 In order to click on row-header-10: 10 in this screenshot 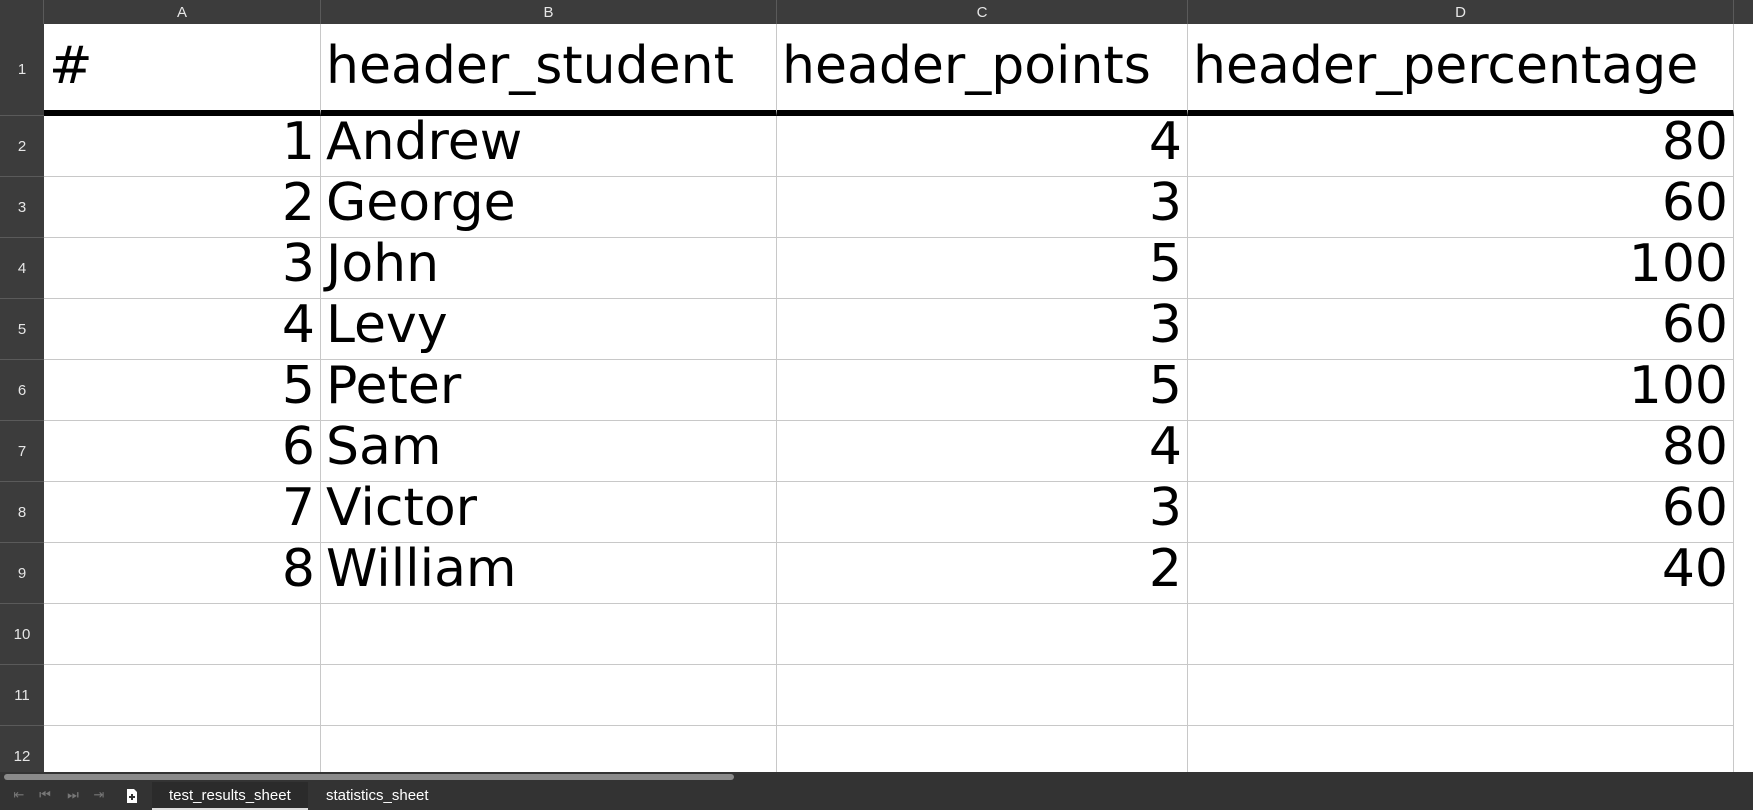, I will do `click(22, 634)`.